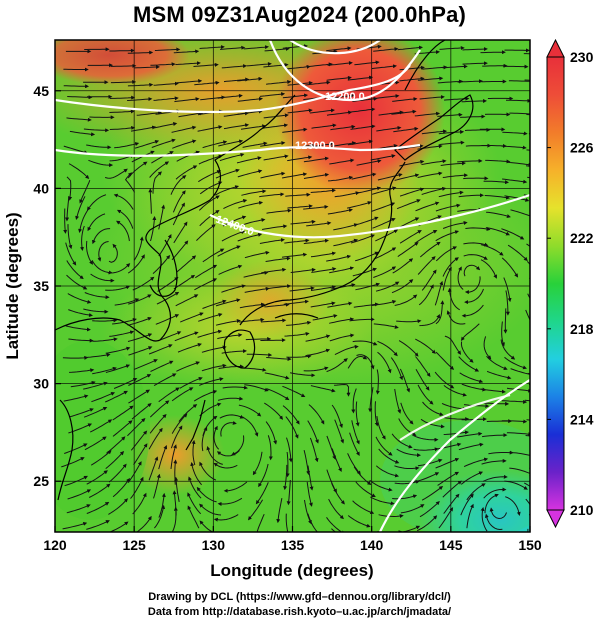 This screenshot has width=599, height=625. I want to click on x-tick-label: 140, so click(372, 545).